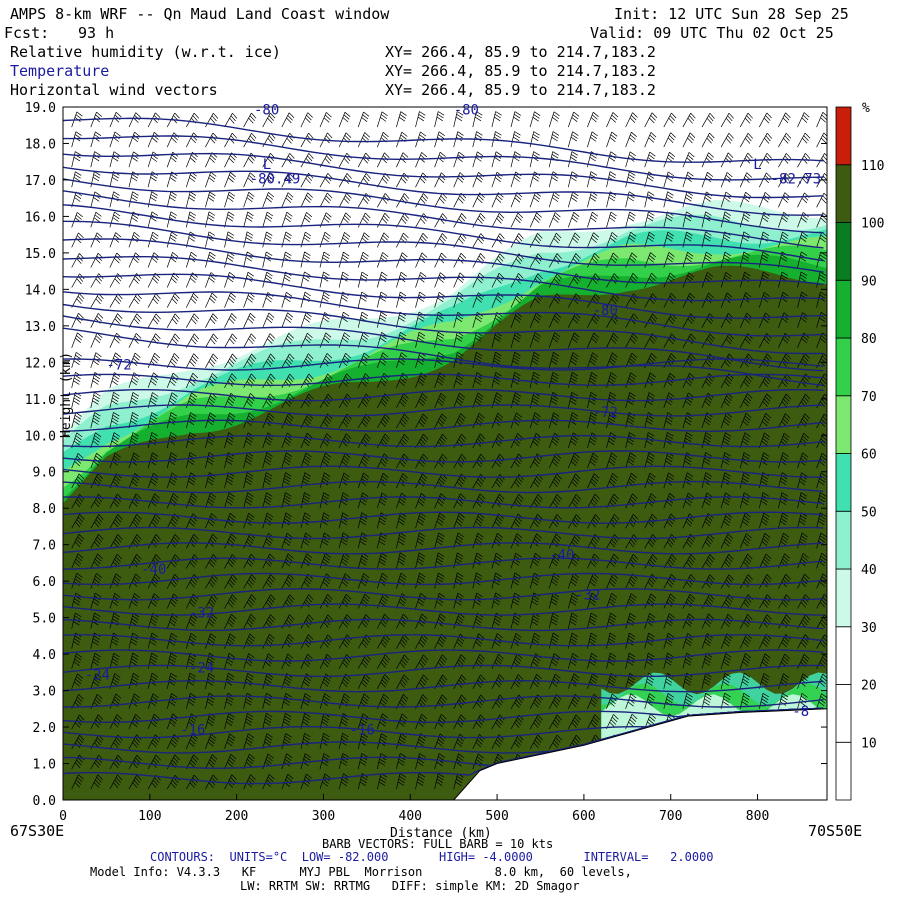 The image size is (900, 900). I want to click on contour-label: -80, so click(266, 110).